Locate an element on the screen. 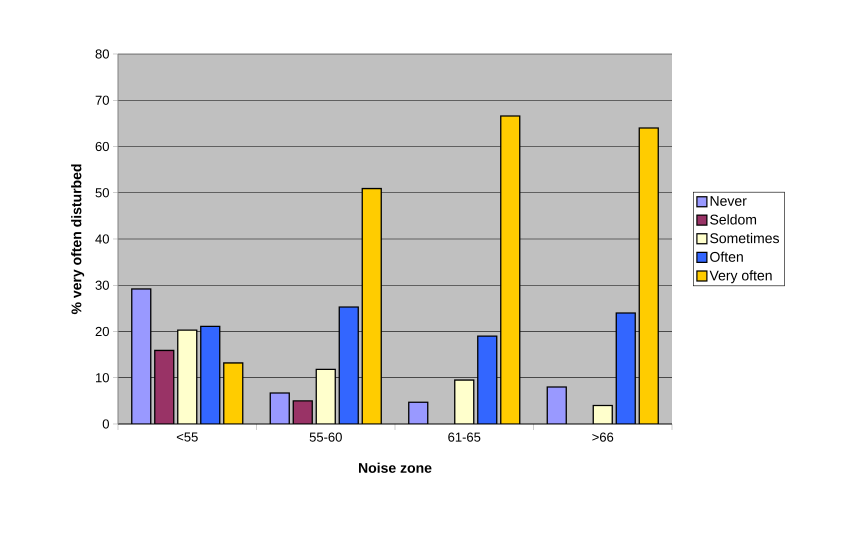 This screenshot has height=534, width=843. y-tick-label: 50 is located at coordinates (102, 193).